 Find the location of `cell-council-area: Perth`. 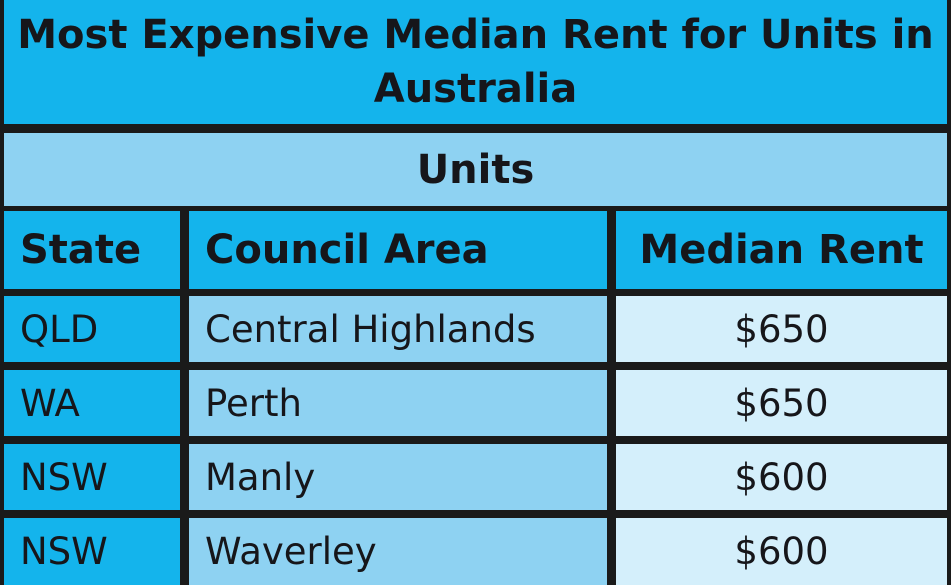

cell-council-area: Perth is located at coordinates (398, 403).